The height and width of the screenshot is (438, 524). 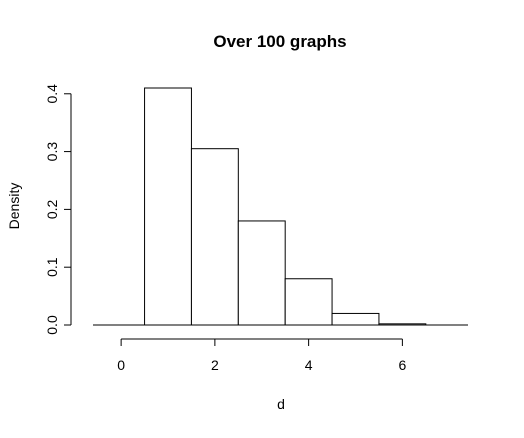 What do you see at coordinates (309, 365) in the screenshot?
I see `x-tick-label: 4` at bounding box center [309, 365].